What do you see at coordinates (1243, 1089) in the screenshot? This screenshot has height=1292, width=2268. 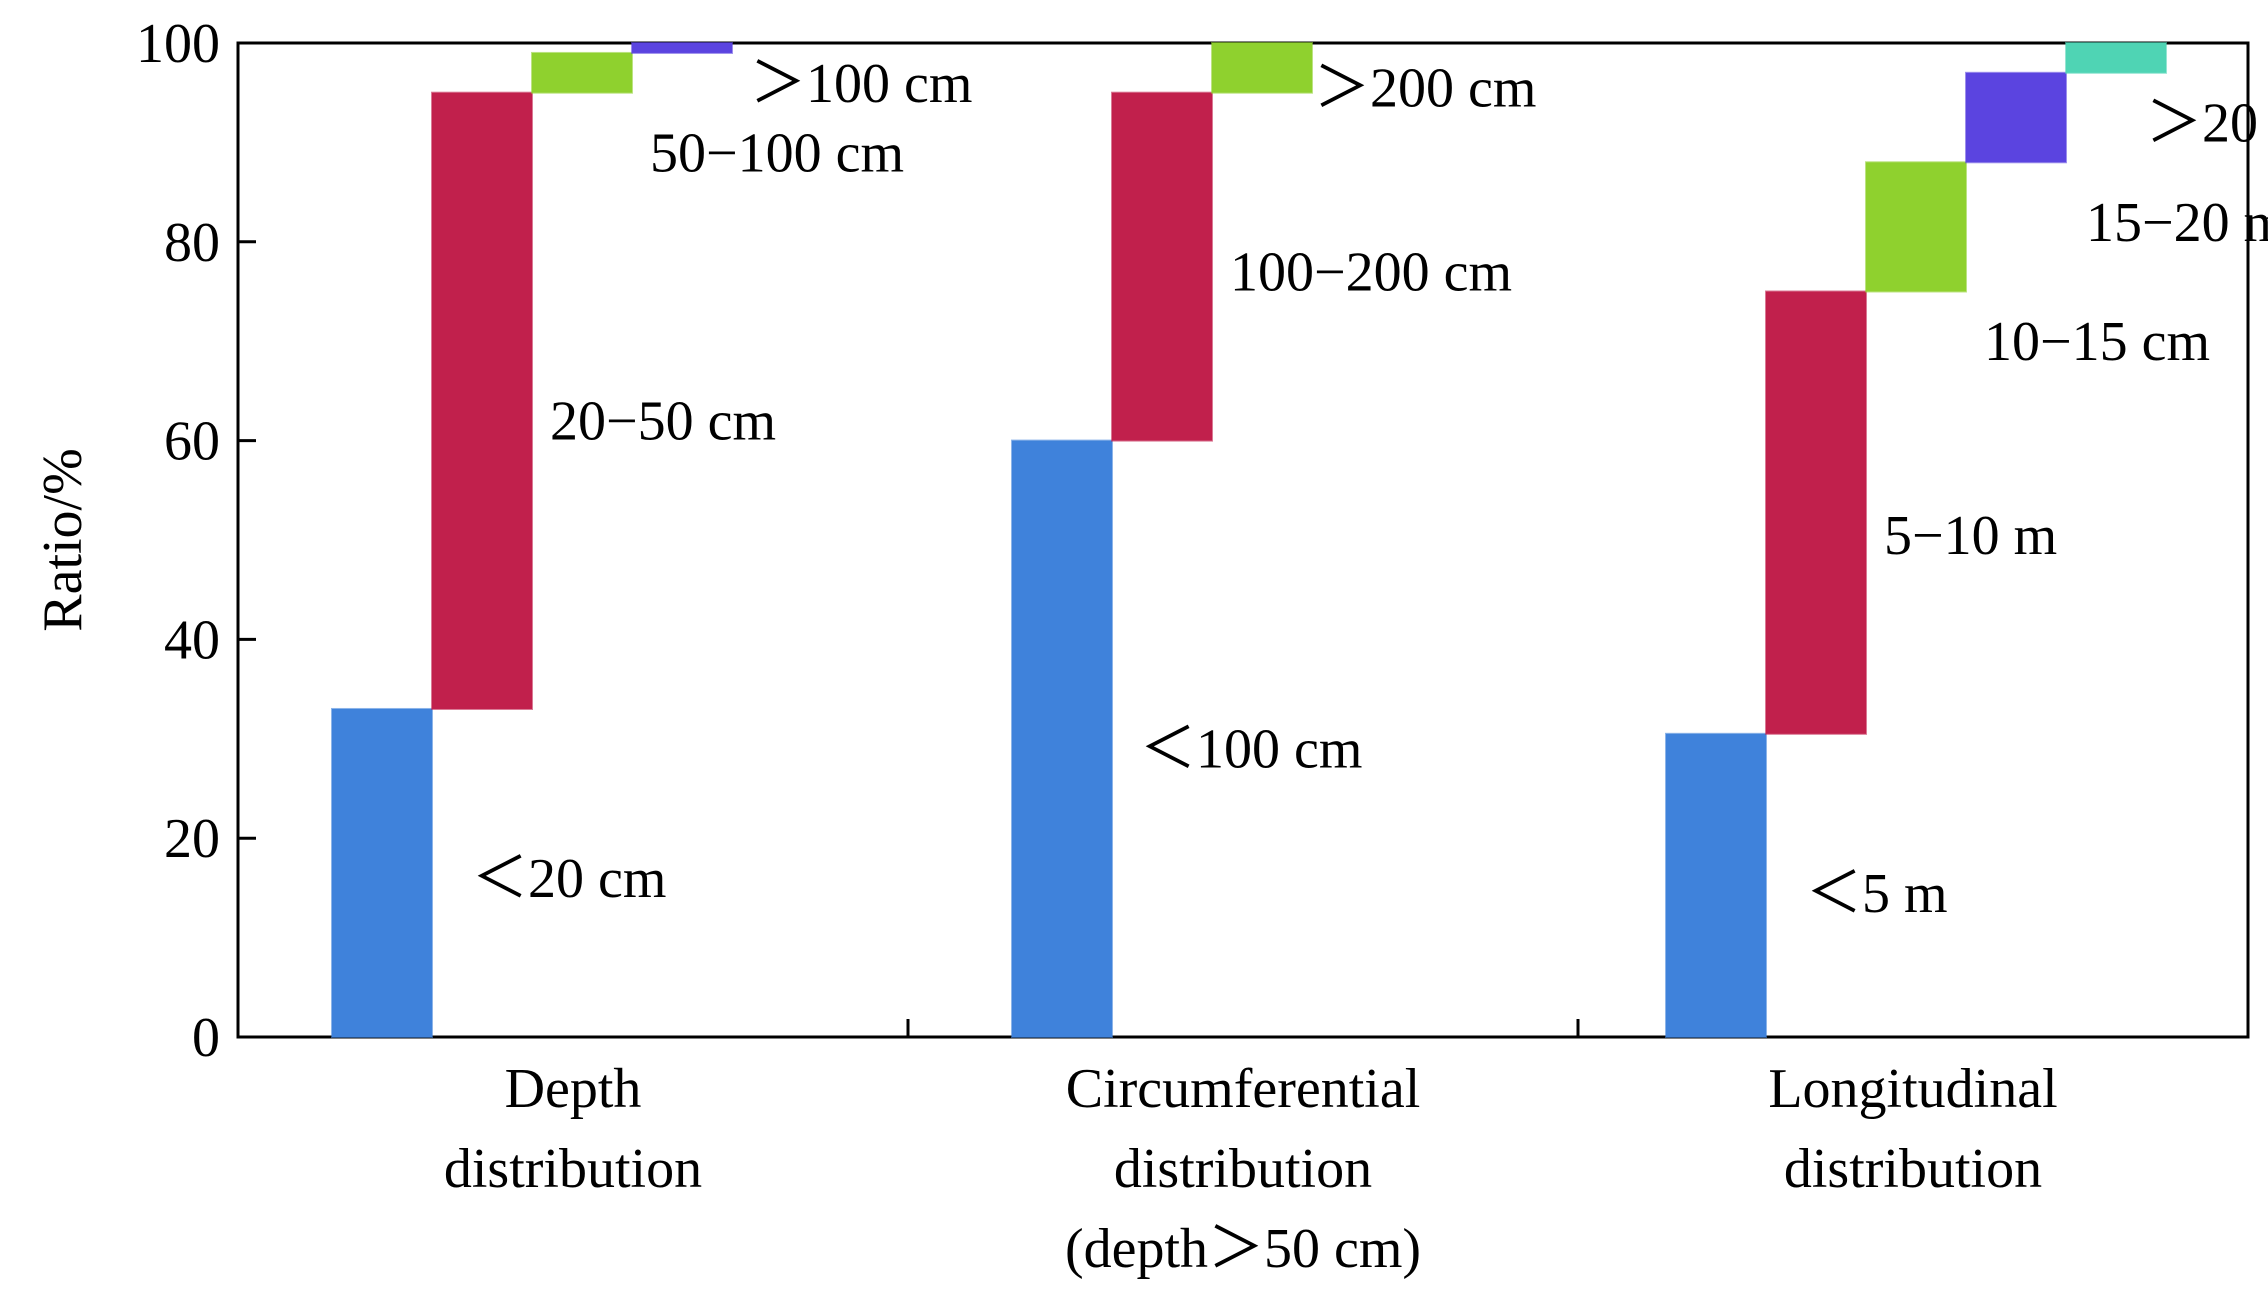 I see `x-category-label-line: Circumferential` at bounding box center [1243, 1089].